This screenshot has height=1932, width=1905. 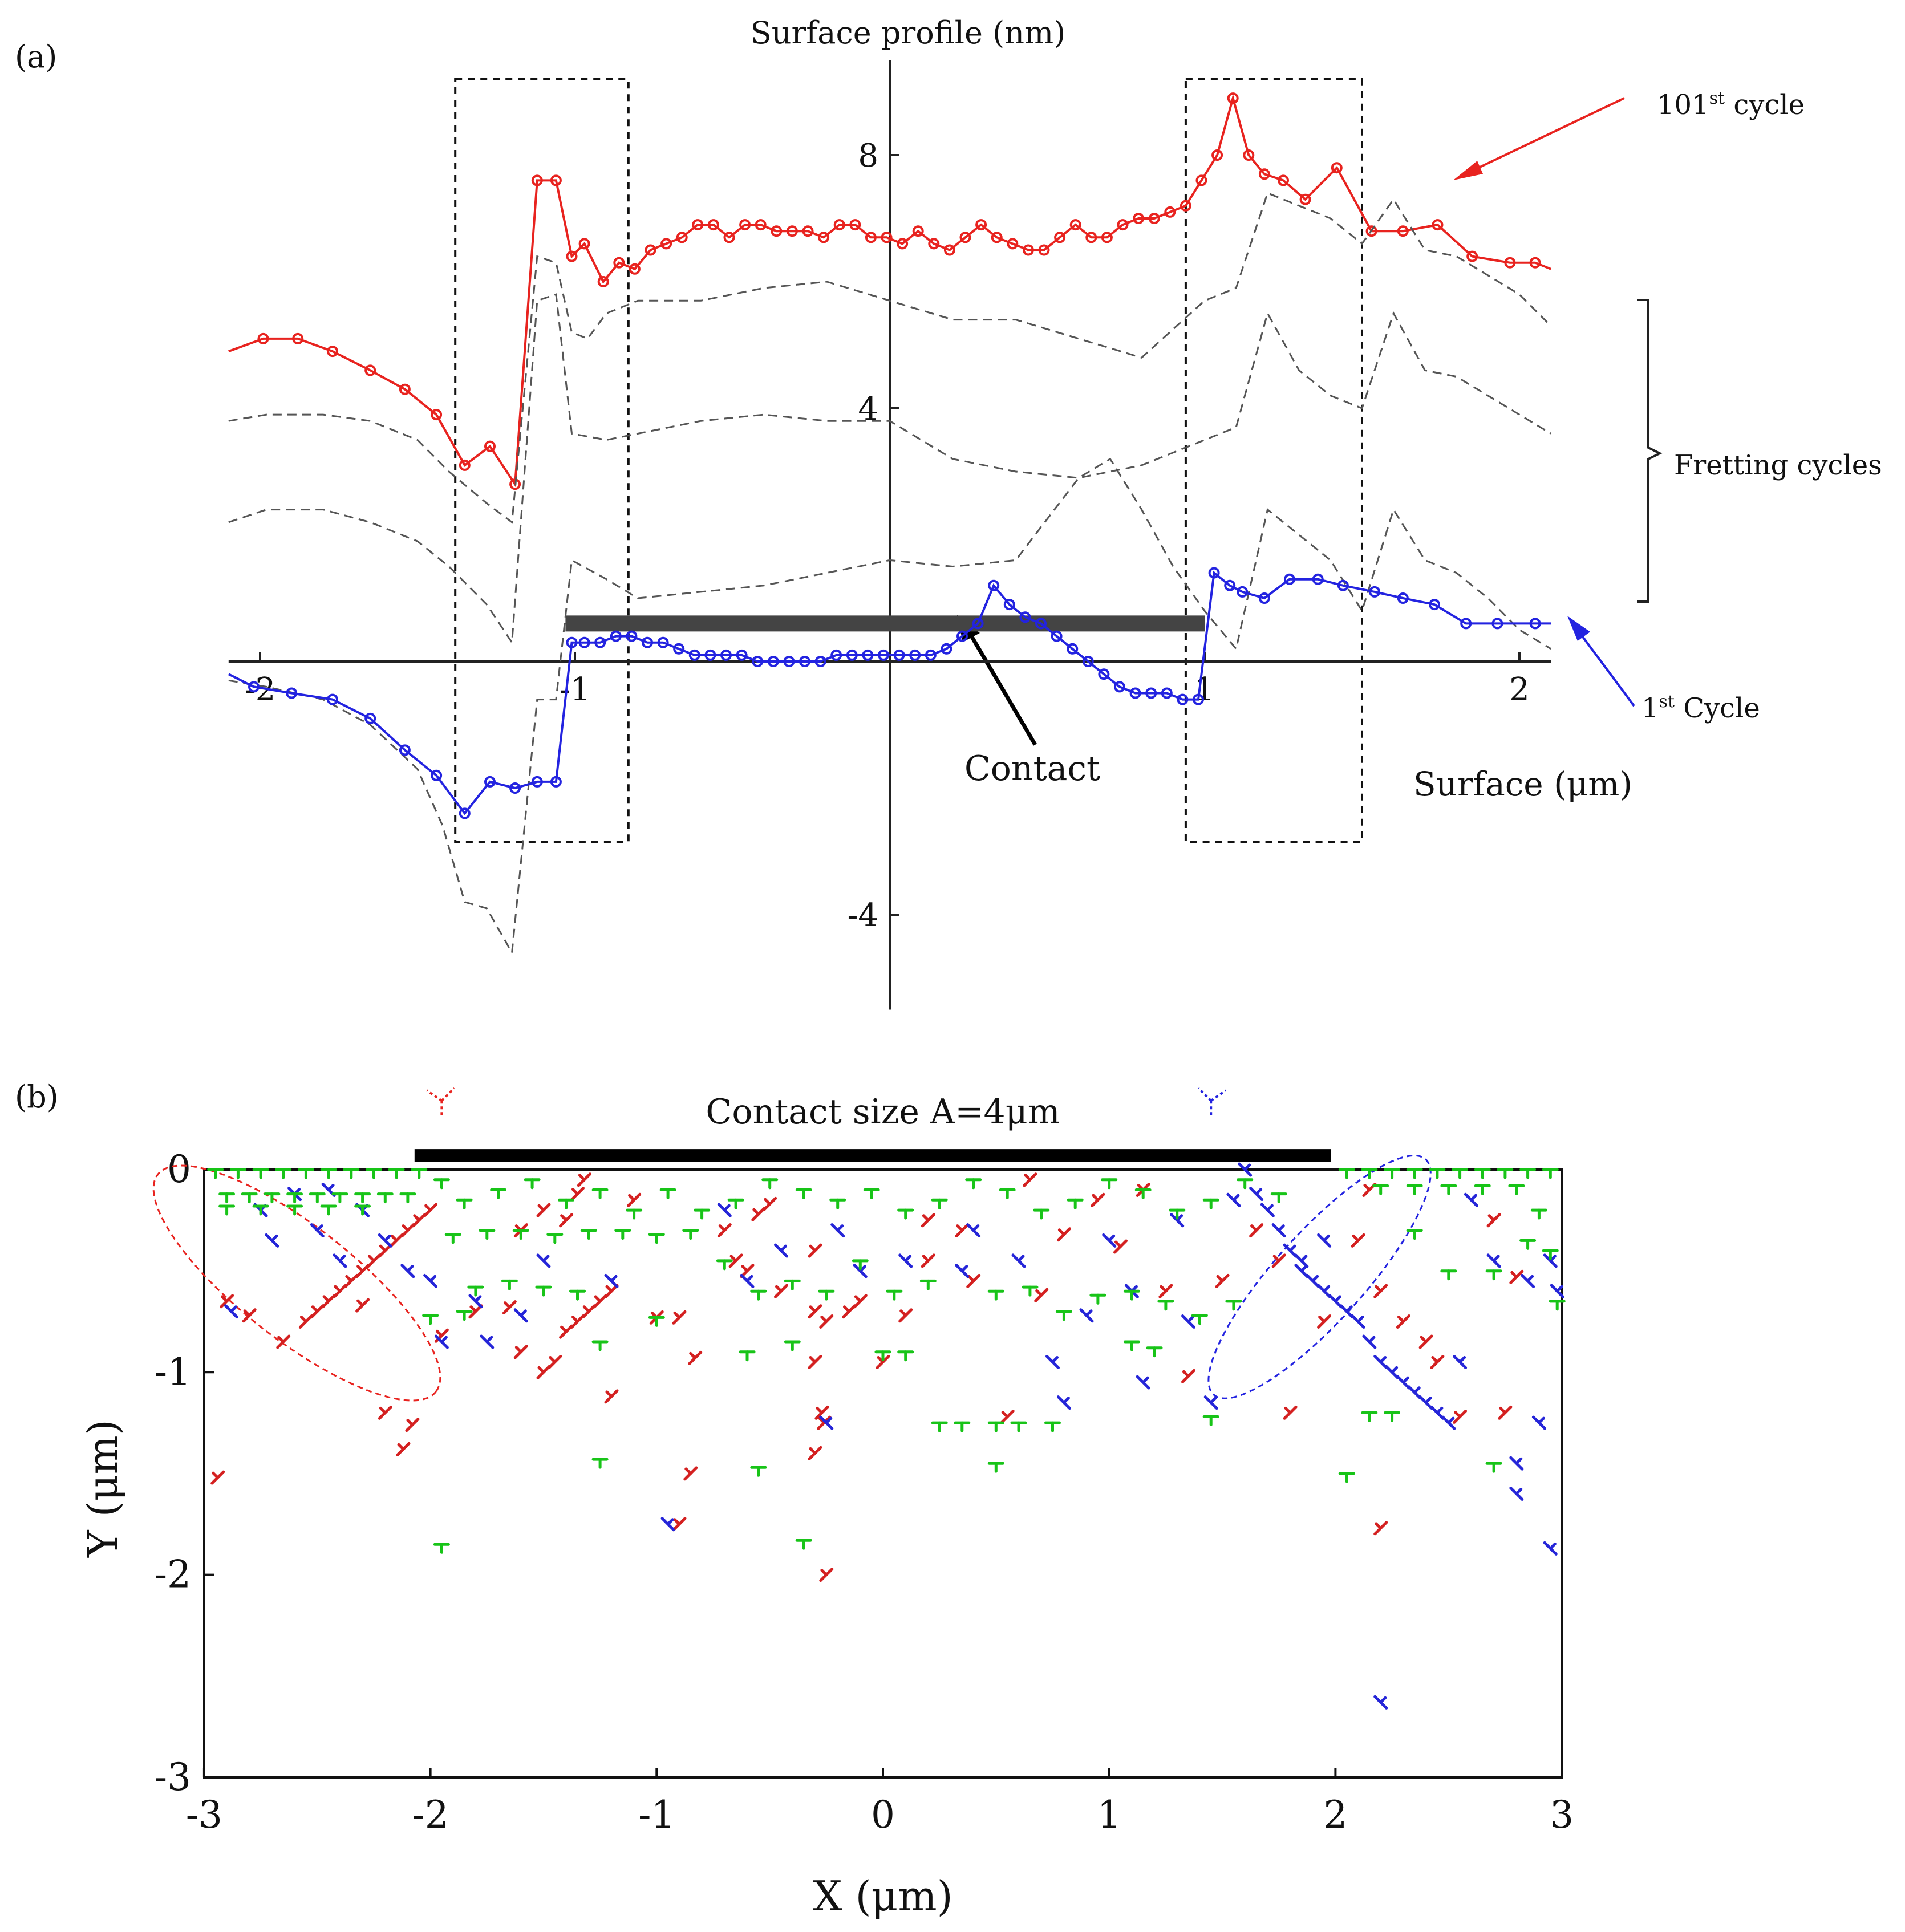 I want to click on panel-a-label: (a), so click(x=36, y=57).